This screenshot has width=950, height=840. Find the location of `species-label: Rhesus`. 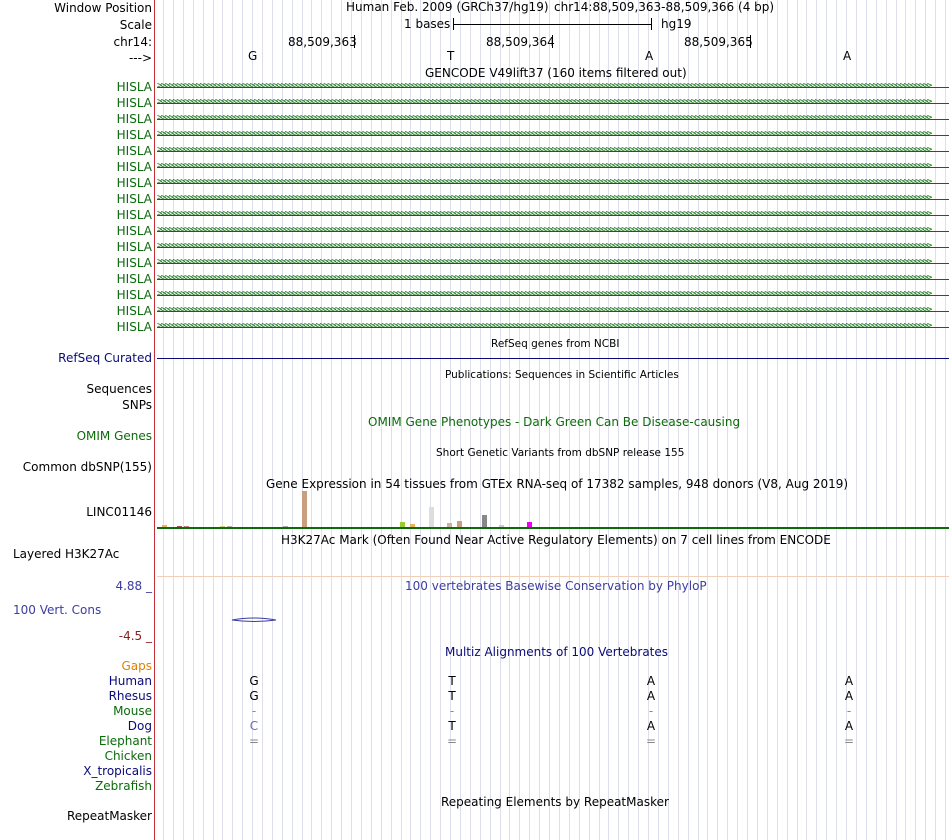

species-label: Rhesus is located at coordinates (130, 696).